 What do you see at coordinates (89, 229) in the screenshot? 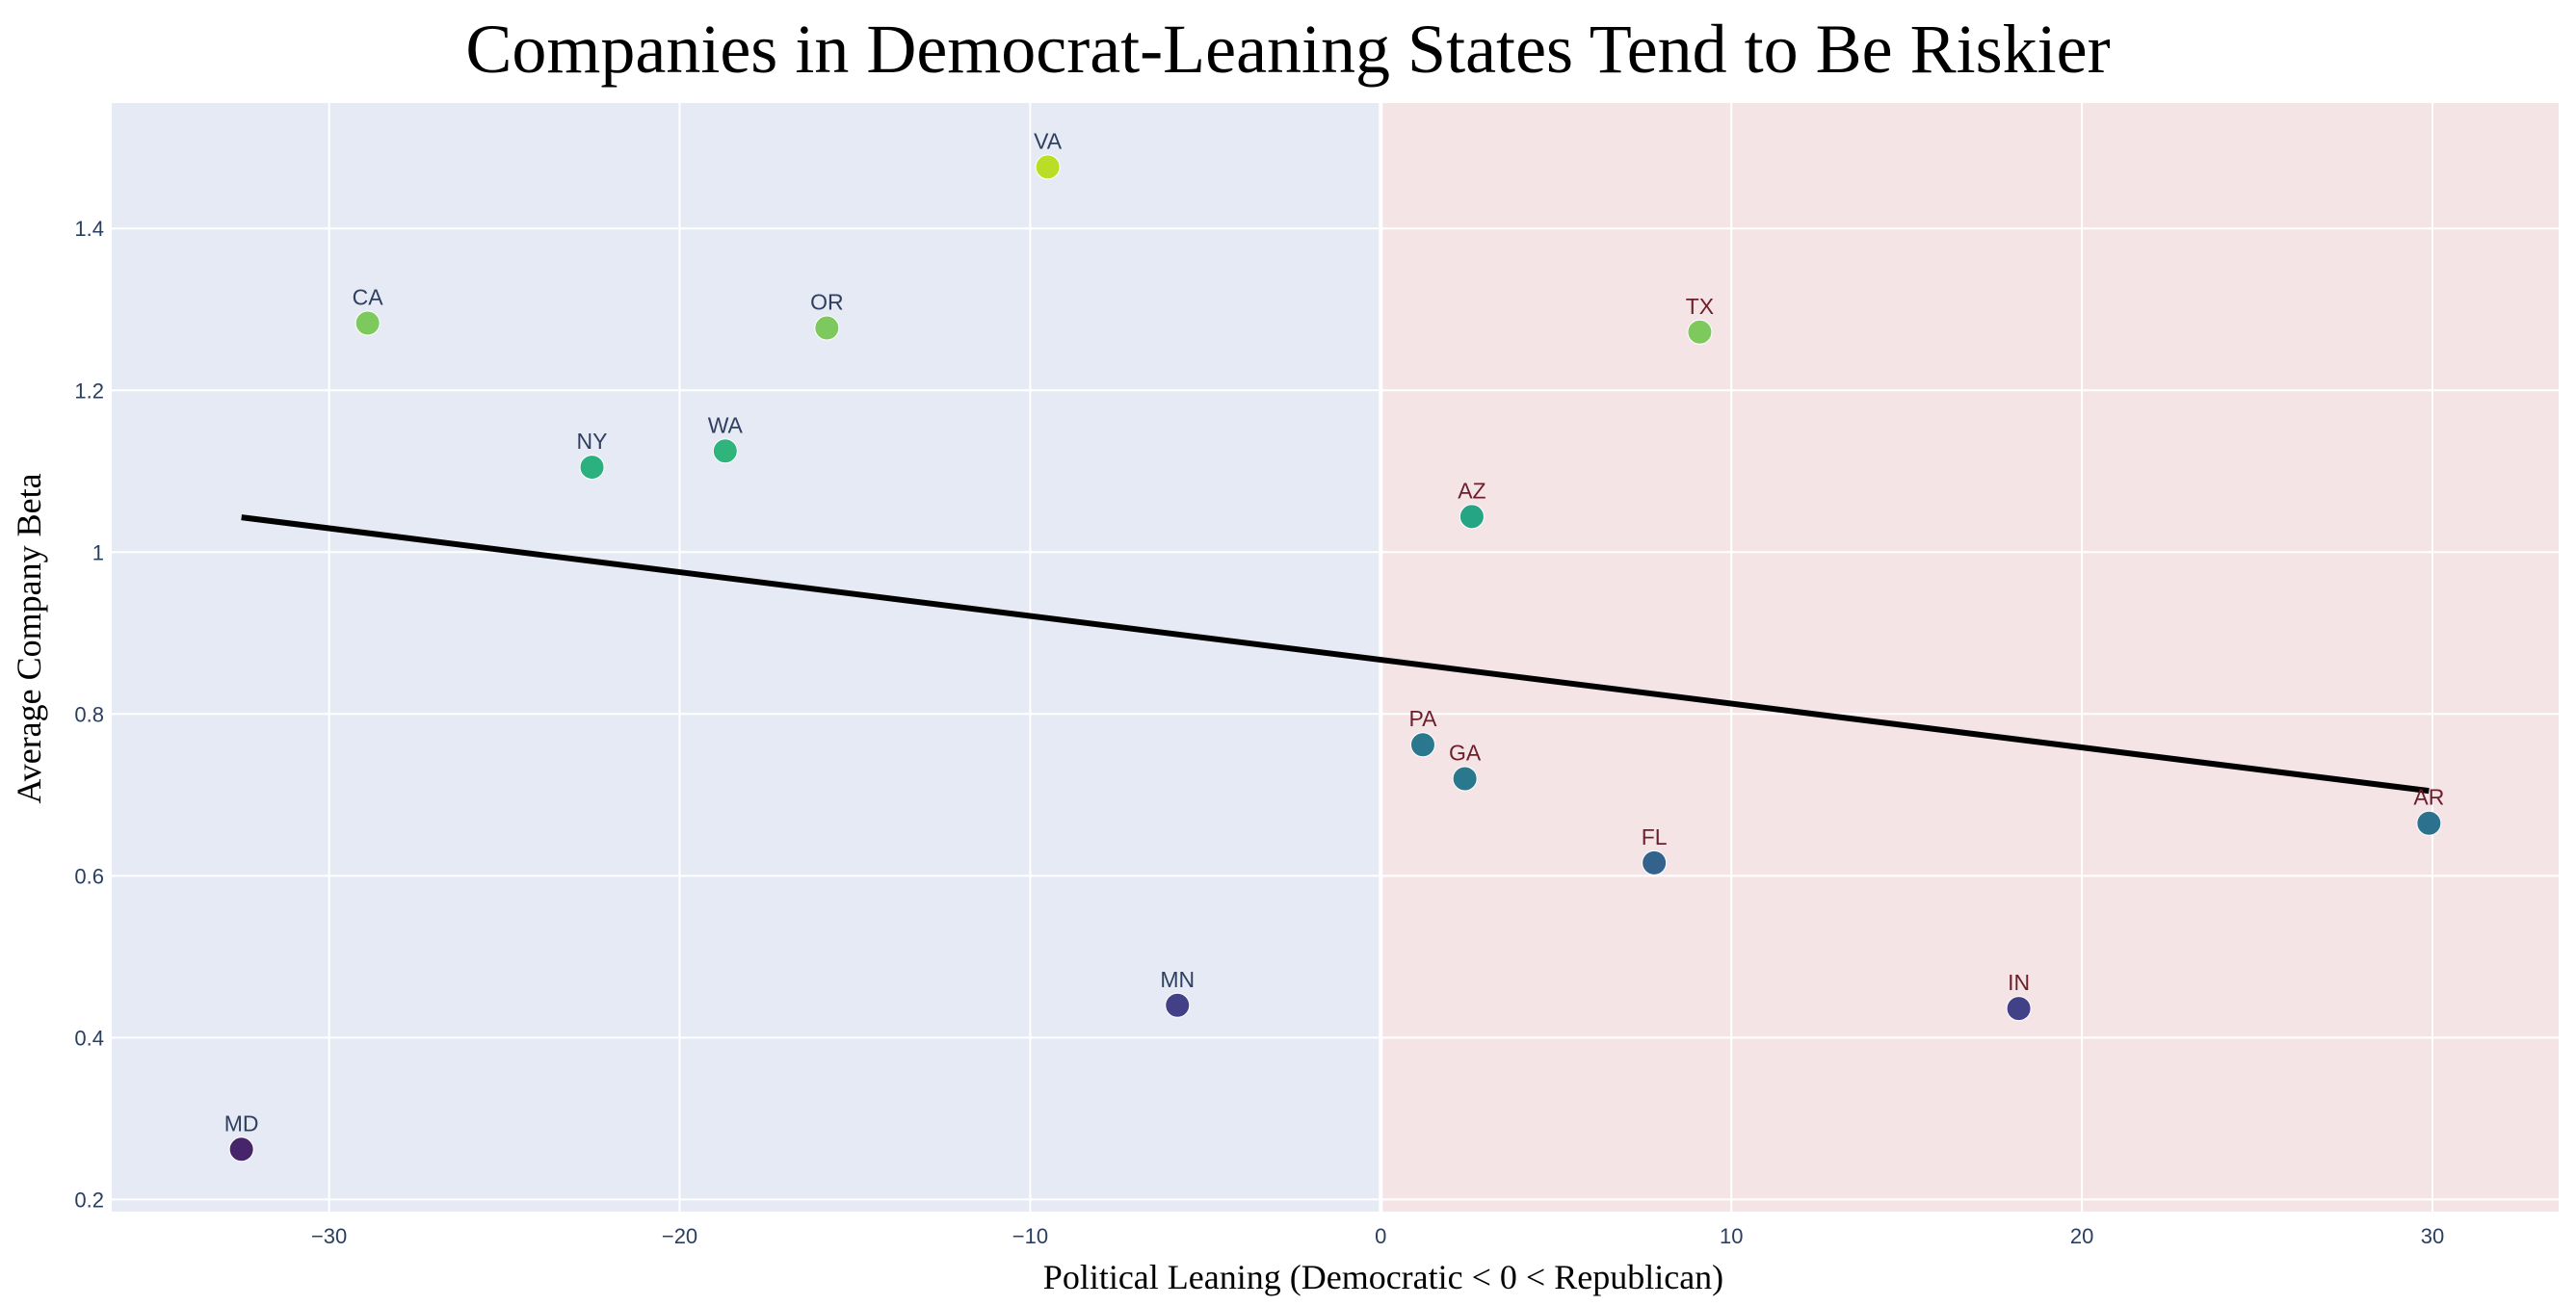
I see `y-tick-label: 1.4` at bounding box center [89, 229].